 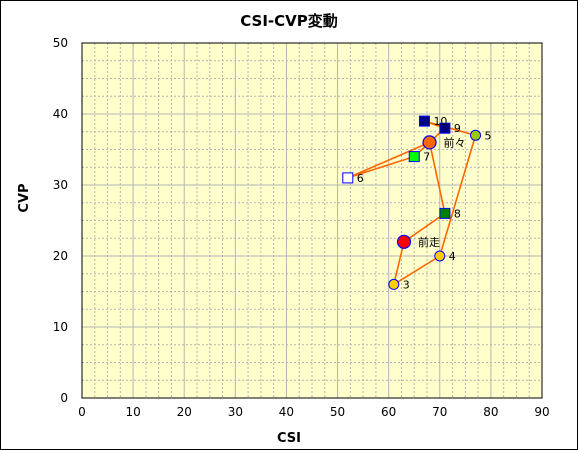 I want to click on data-point-前走, so click(x=404, y=241).